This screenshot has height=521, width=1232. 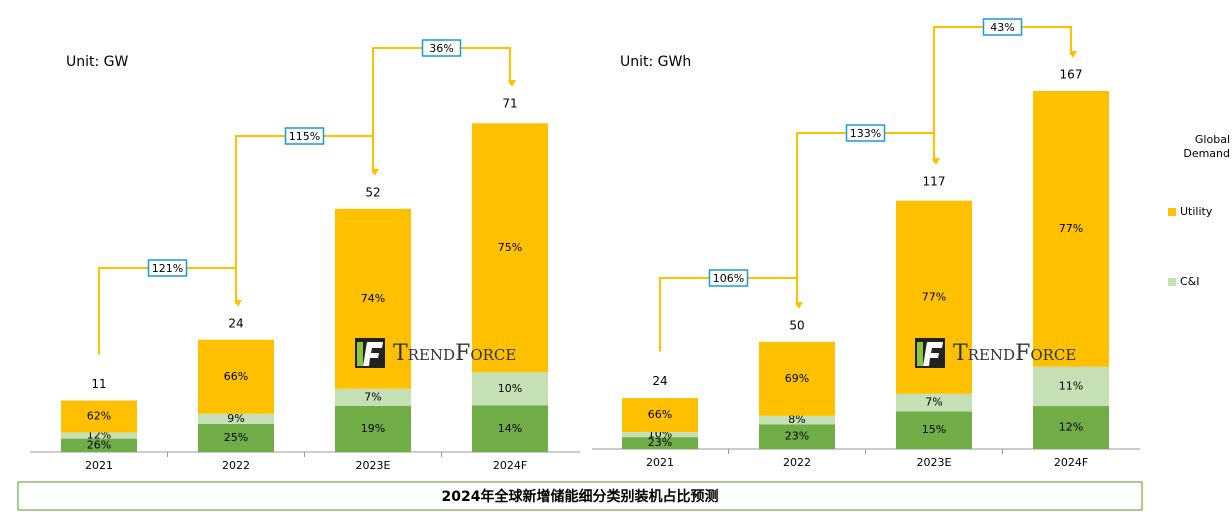 I want to click on growth-label: 106%, so click(x=728, y=278).